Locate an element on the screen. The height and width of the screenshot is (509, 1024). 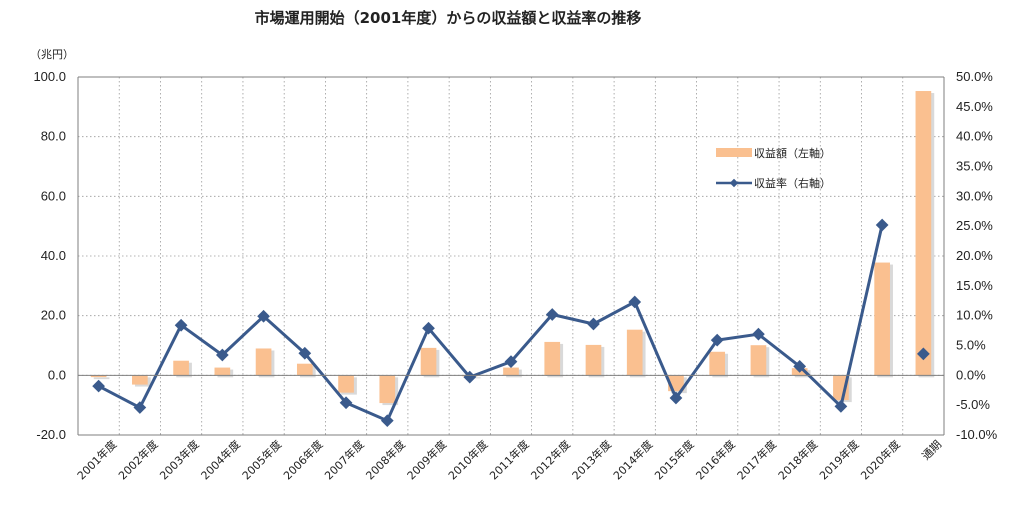
x-tick-label: 2017年度 is located at coordinates (756, 459).